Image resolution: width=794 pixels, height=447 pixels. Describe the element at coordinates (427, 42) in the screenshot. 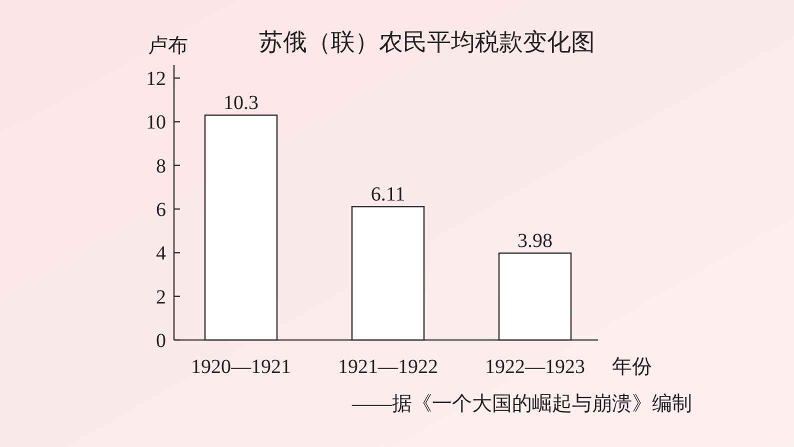

I see `chart-title: 苏俄（联）农民平均税款变化图` at that location.